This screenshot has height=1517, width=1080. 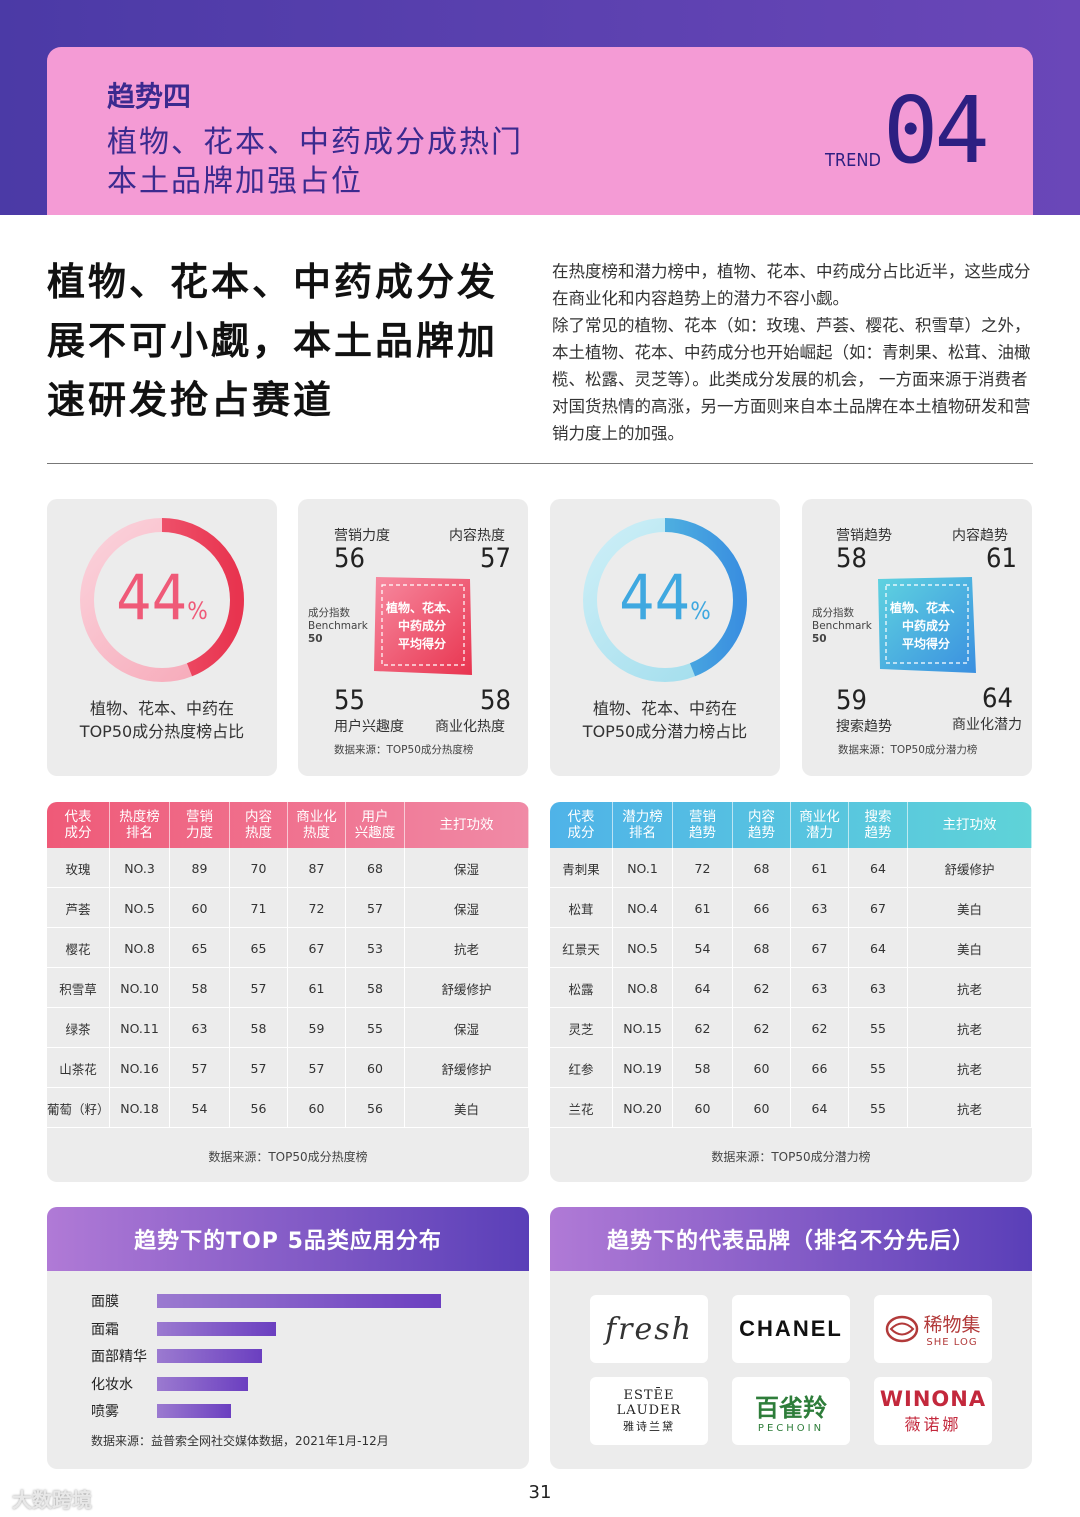 What do you see at coordinates (140, 825) in the screenshot?
I see `heat-header-cell: 热度榜 排名` at bounding box center [140, 825].